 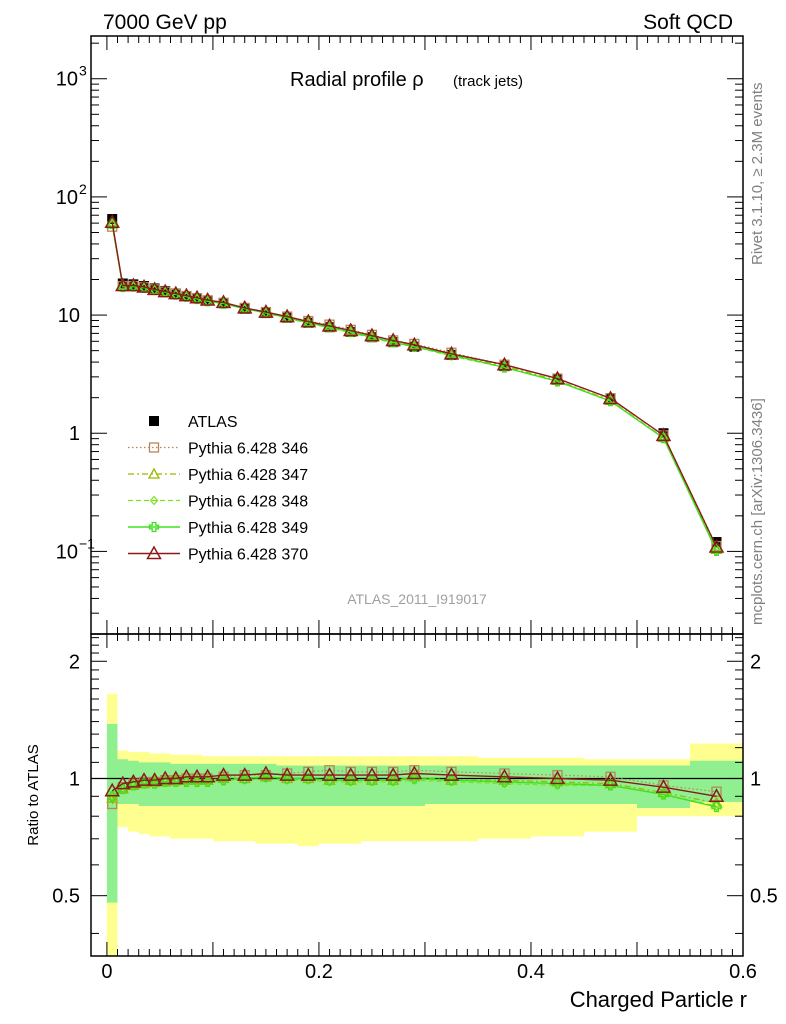 What do you see at coordinates (165, 22) in the screenshot?
I see `header-left: 7000 GeV pp` at bounding box center [165, 22].